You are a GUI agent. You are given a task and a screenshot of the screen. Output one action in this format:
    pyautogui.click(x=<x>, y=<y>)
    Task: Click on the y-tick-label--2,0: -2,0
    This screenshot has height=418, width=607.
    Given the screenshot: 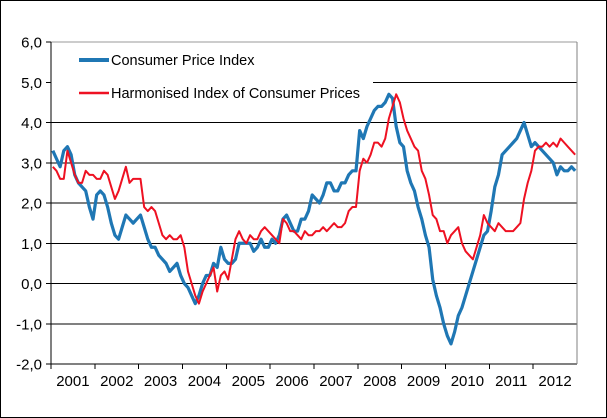 What is the action you would take?
    pyautogui.click(x=29, y=365)
    